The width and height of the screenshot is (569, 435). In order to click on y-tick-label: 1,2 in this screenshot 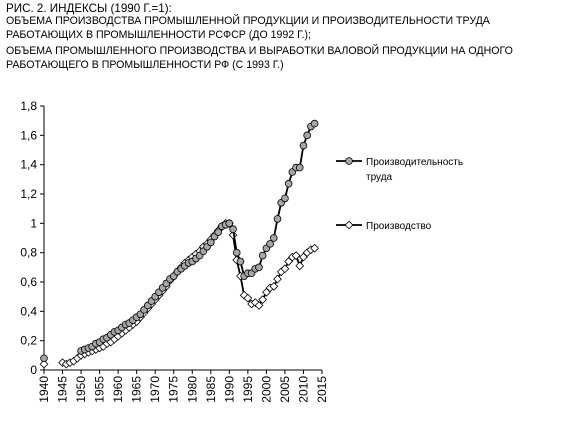, I will do `click(28, 194)`.